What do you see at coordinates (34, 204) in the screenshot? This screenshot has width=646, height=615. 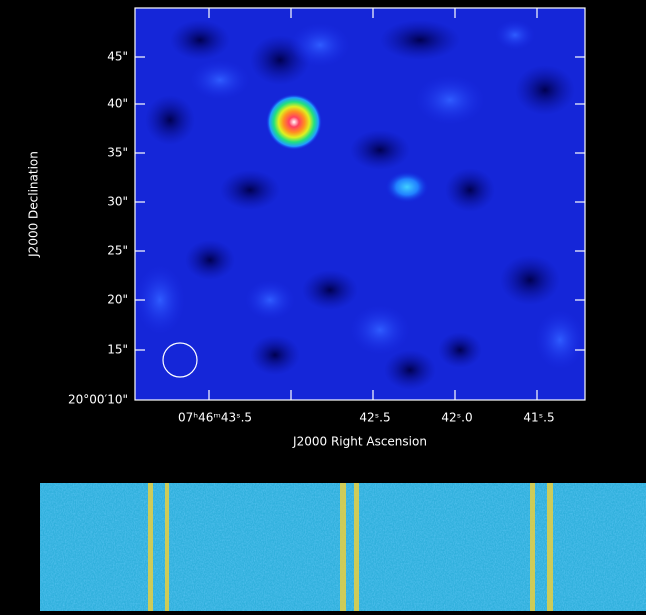 I see `y-axis-label: J2000 Declination` at bounding box center [34, 204].